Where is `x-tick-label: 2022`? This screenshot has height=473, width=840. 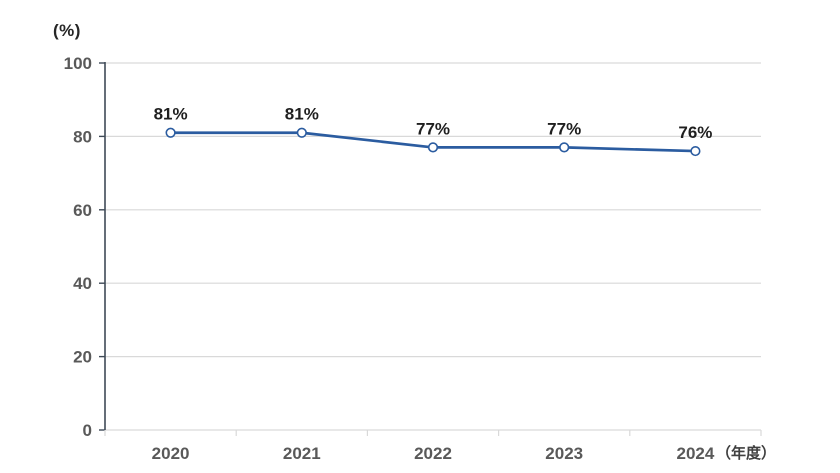
x-tick-label: 2022 is located at coordinates (433, 453).